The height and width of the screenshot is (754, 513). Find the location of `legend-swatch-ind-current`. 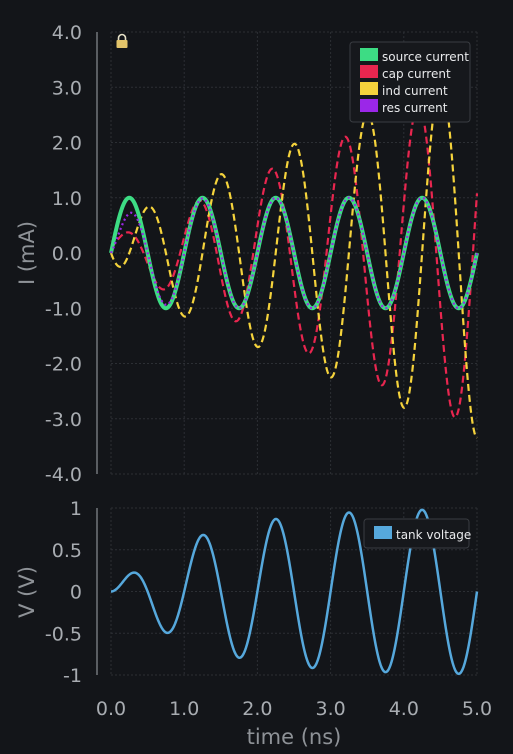

legend-swatch-ind-current is located at coordinates (369, 88).